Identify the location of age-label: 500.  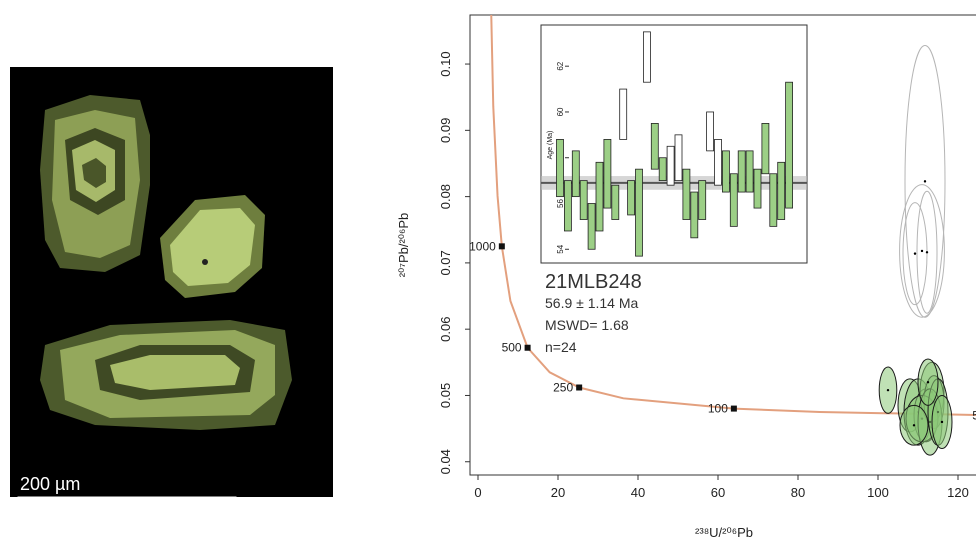
(512, 348).